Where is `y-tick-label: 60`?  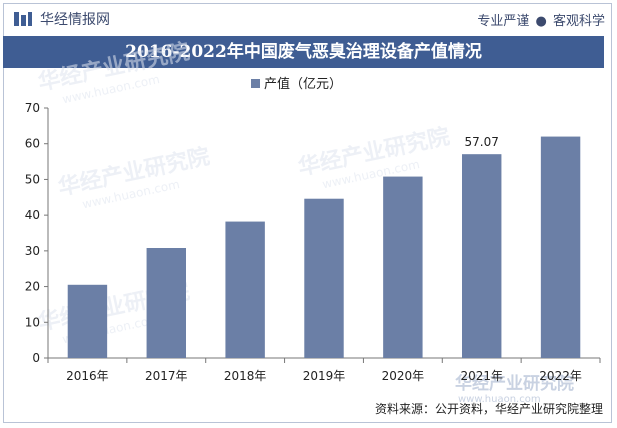
y-tick-label: 60 is located at coordinates (32, 144).